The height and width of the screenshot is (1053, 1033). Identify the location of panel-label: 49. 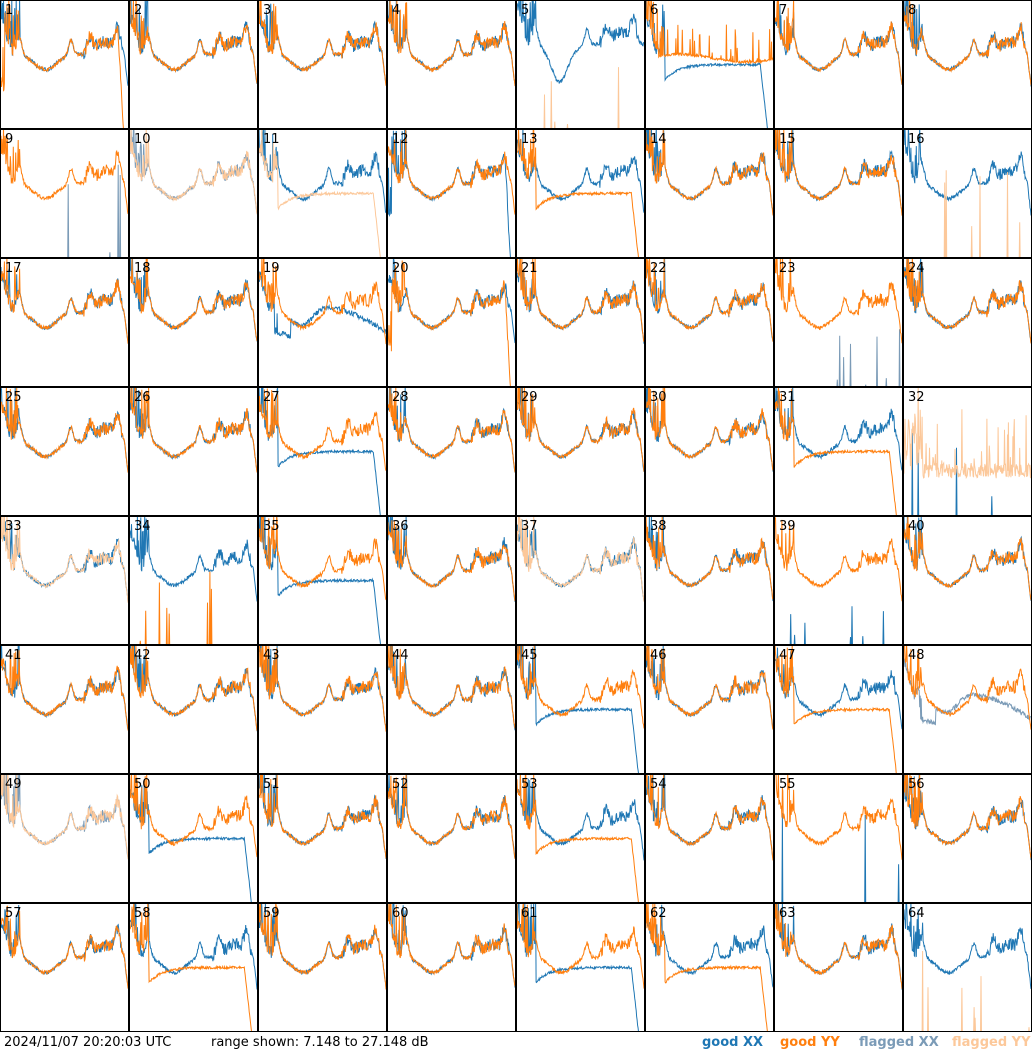
(13, 784).